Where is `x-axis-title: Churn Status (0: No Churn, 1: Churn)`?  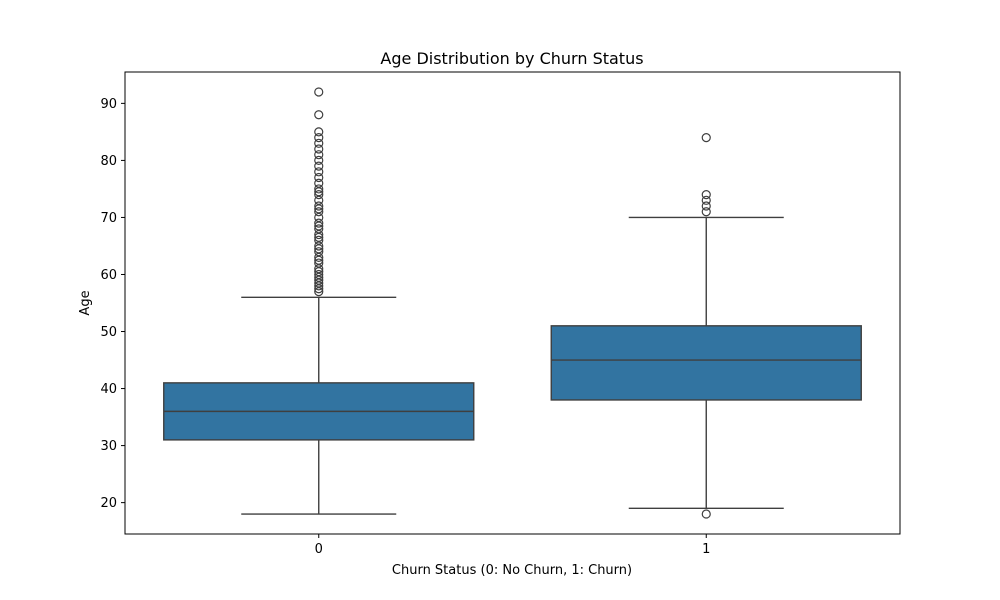 x-axis-title: Churn Status (0: No Churn, 1: Churn) is located at coordinates (512, 570).